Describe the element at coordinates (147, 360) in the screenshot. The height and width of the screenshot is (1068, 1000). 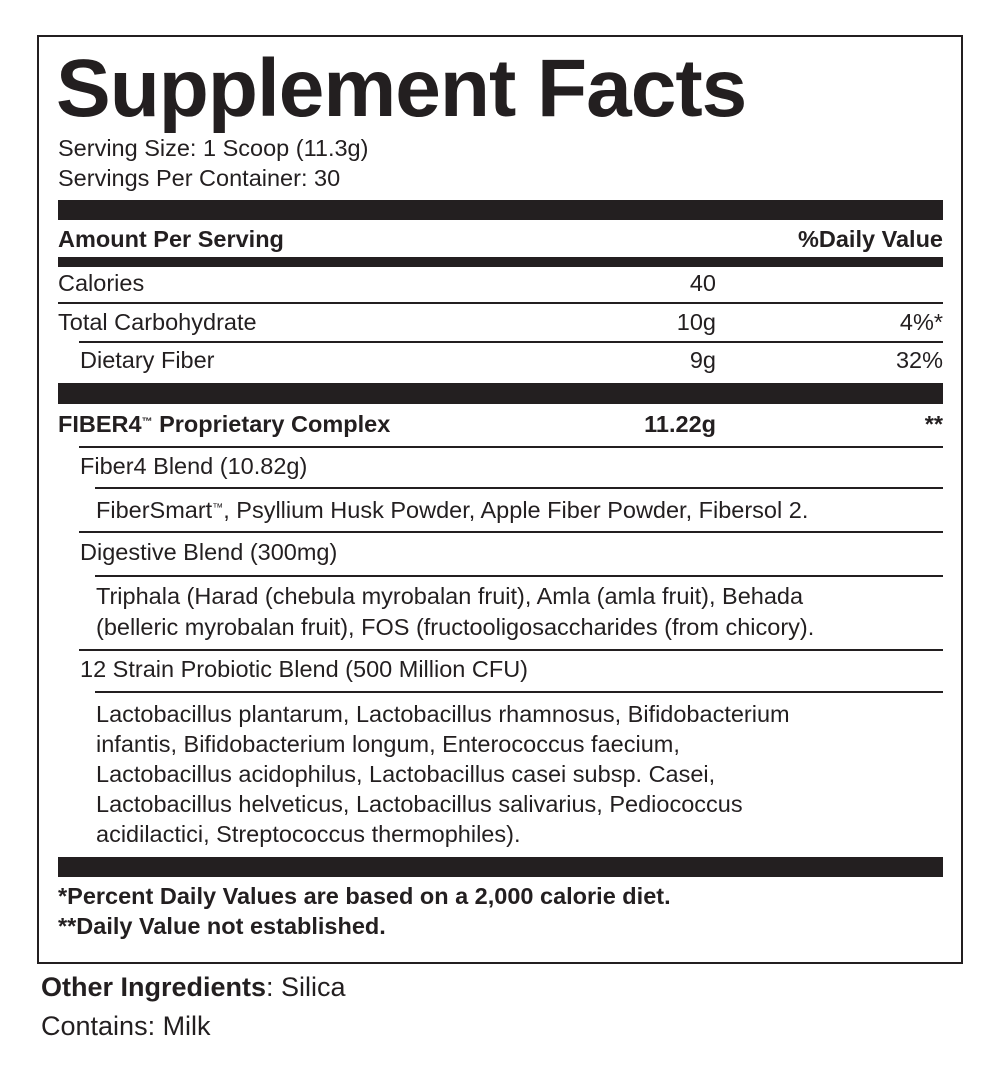
I see `nutrient-name: Dietary Fiber` at that location.